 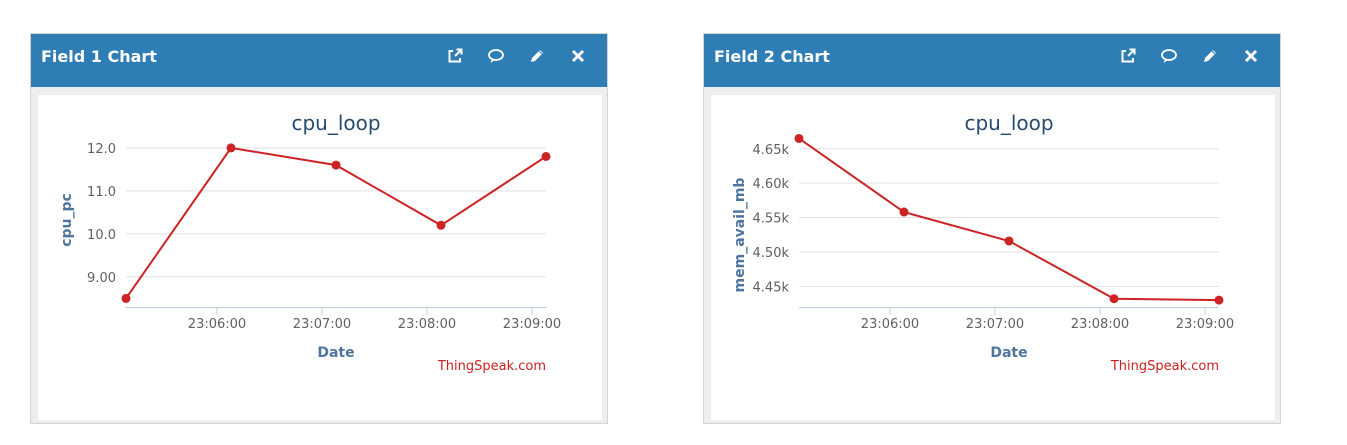 I want to click on panel-header: Field 1 Chart, so click(x=319, y=60).